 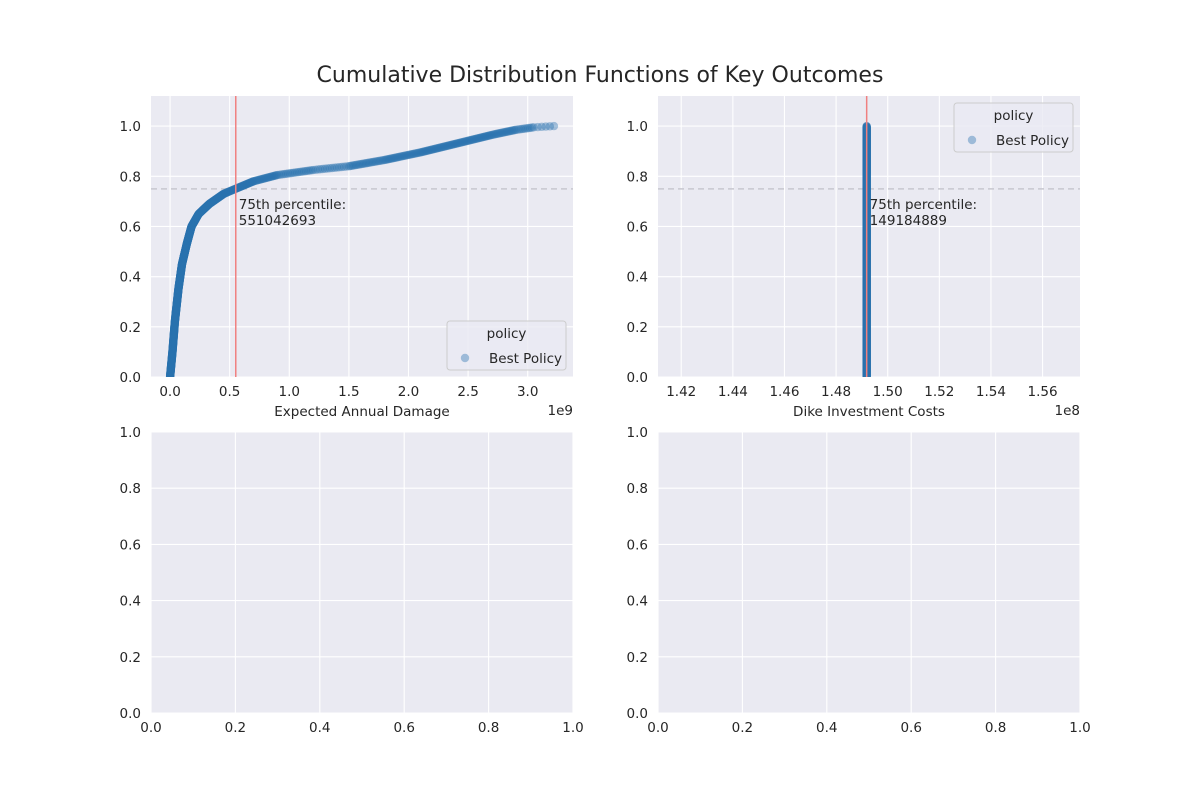 I want to click on x-tick-label: 0.5, so click(x=229, y=392).